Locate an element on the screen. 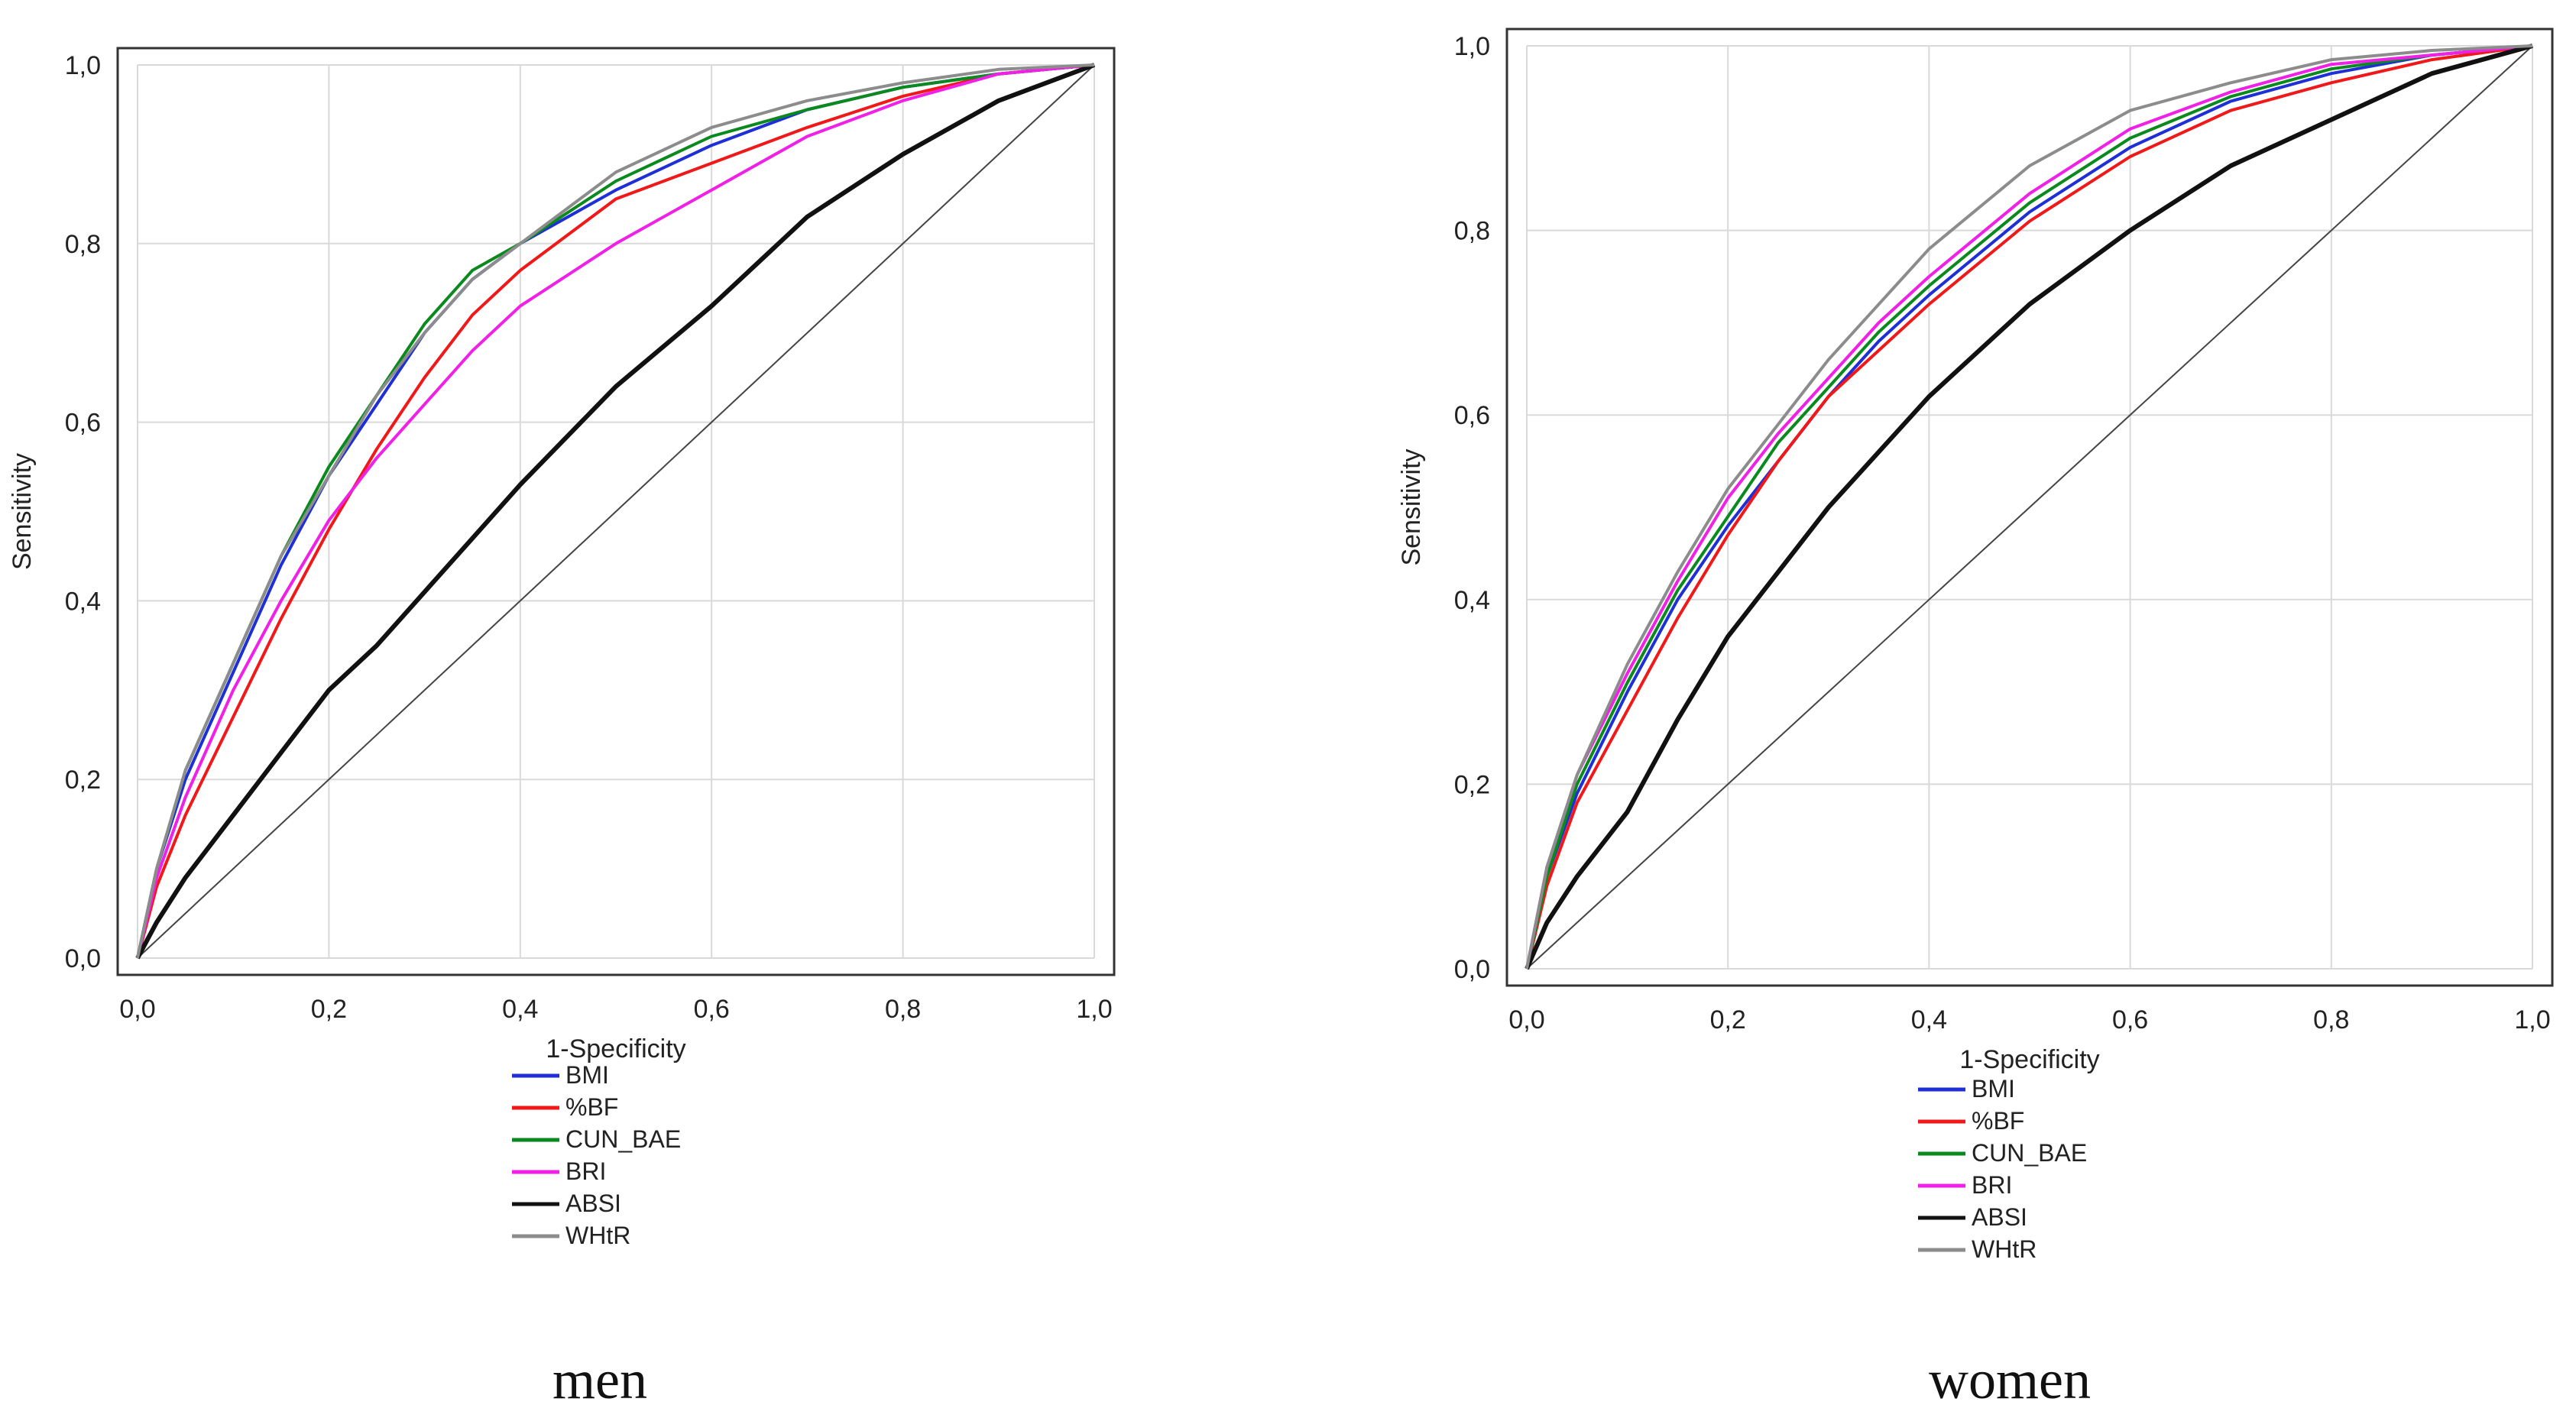 This screenshot has height=1418, width=2576. chart-caption: women is located at coordinates (2010, 1379).